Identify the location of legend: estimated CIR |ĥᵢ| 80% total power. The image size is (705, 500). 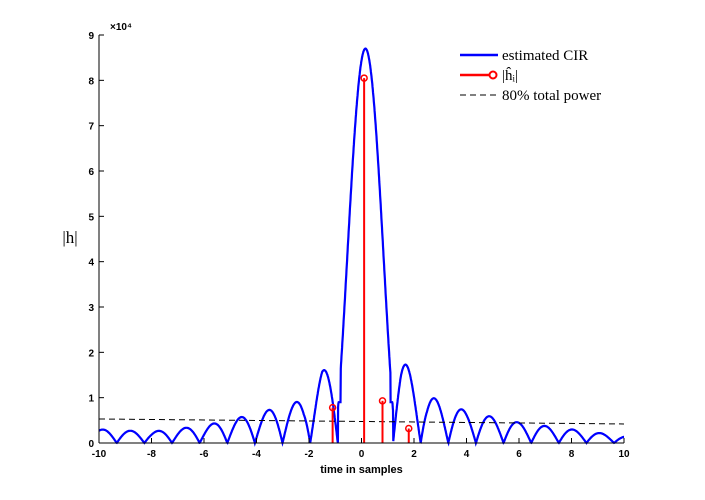
(530, 76).